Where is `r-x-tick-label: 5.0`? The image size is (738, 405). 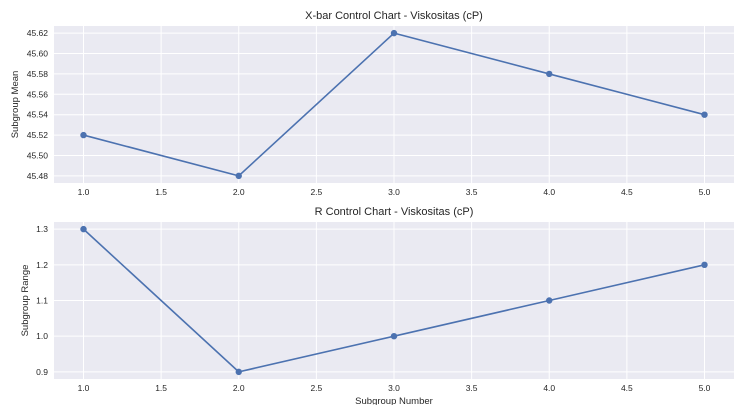
r-x-tick-label: 5.0 is located at coordinates (705, 388).